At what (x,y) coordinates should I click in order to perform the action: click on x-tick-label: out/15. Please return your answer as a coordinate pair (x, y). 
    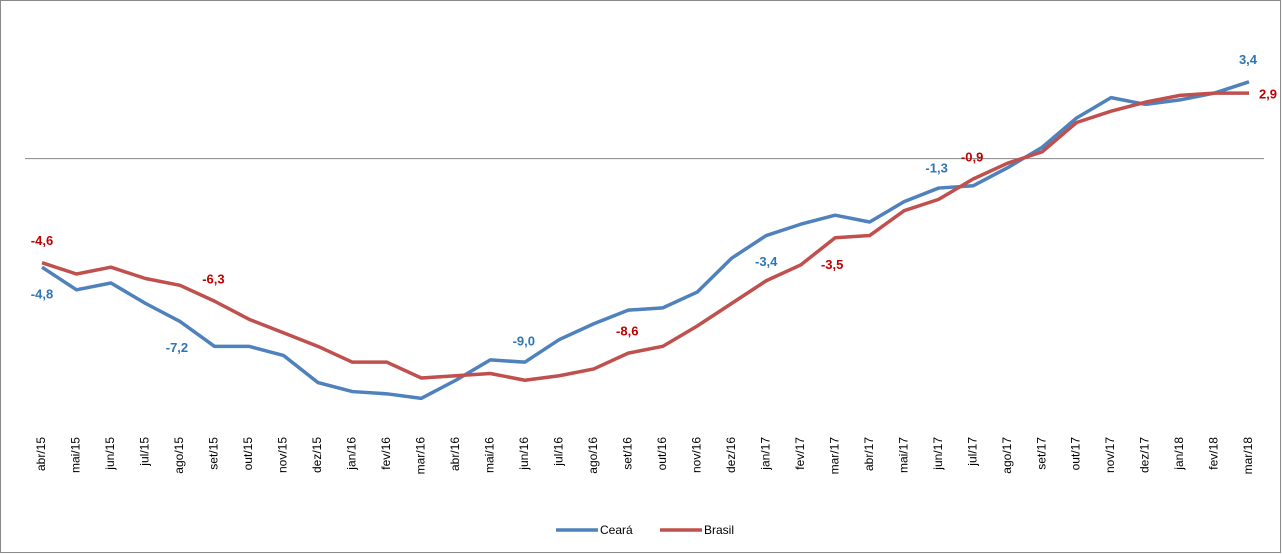
    Looking at the image, I should click on (248, 454).